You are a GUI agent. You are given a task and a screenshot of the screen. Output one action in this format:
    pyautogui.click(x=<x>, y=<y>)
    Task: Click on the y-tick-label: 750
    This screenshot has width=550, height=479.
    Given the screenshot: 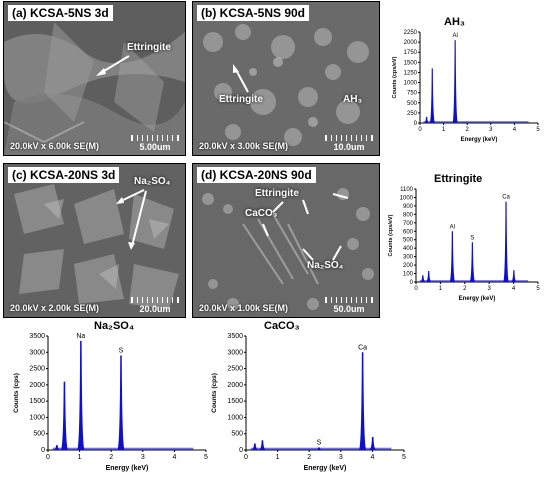 What is the action you would take?
    pyautogui.click(x=412, y=94)
    